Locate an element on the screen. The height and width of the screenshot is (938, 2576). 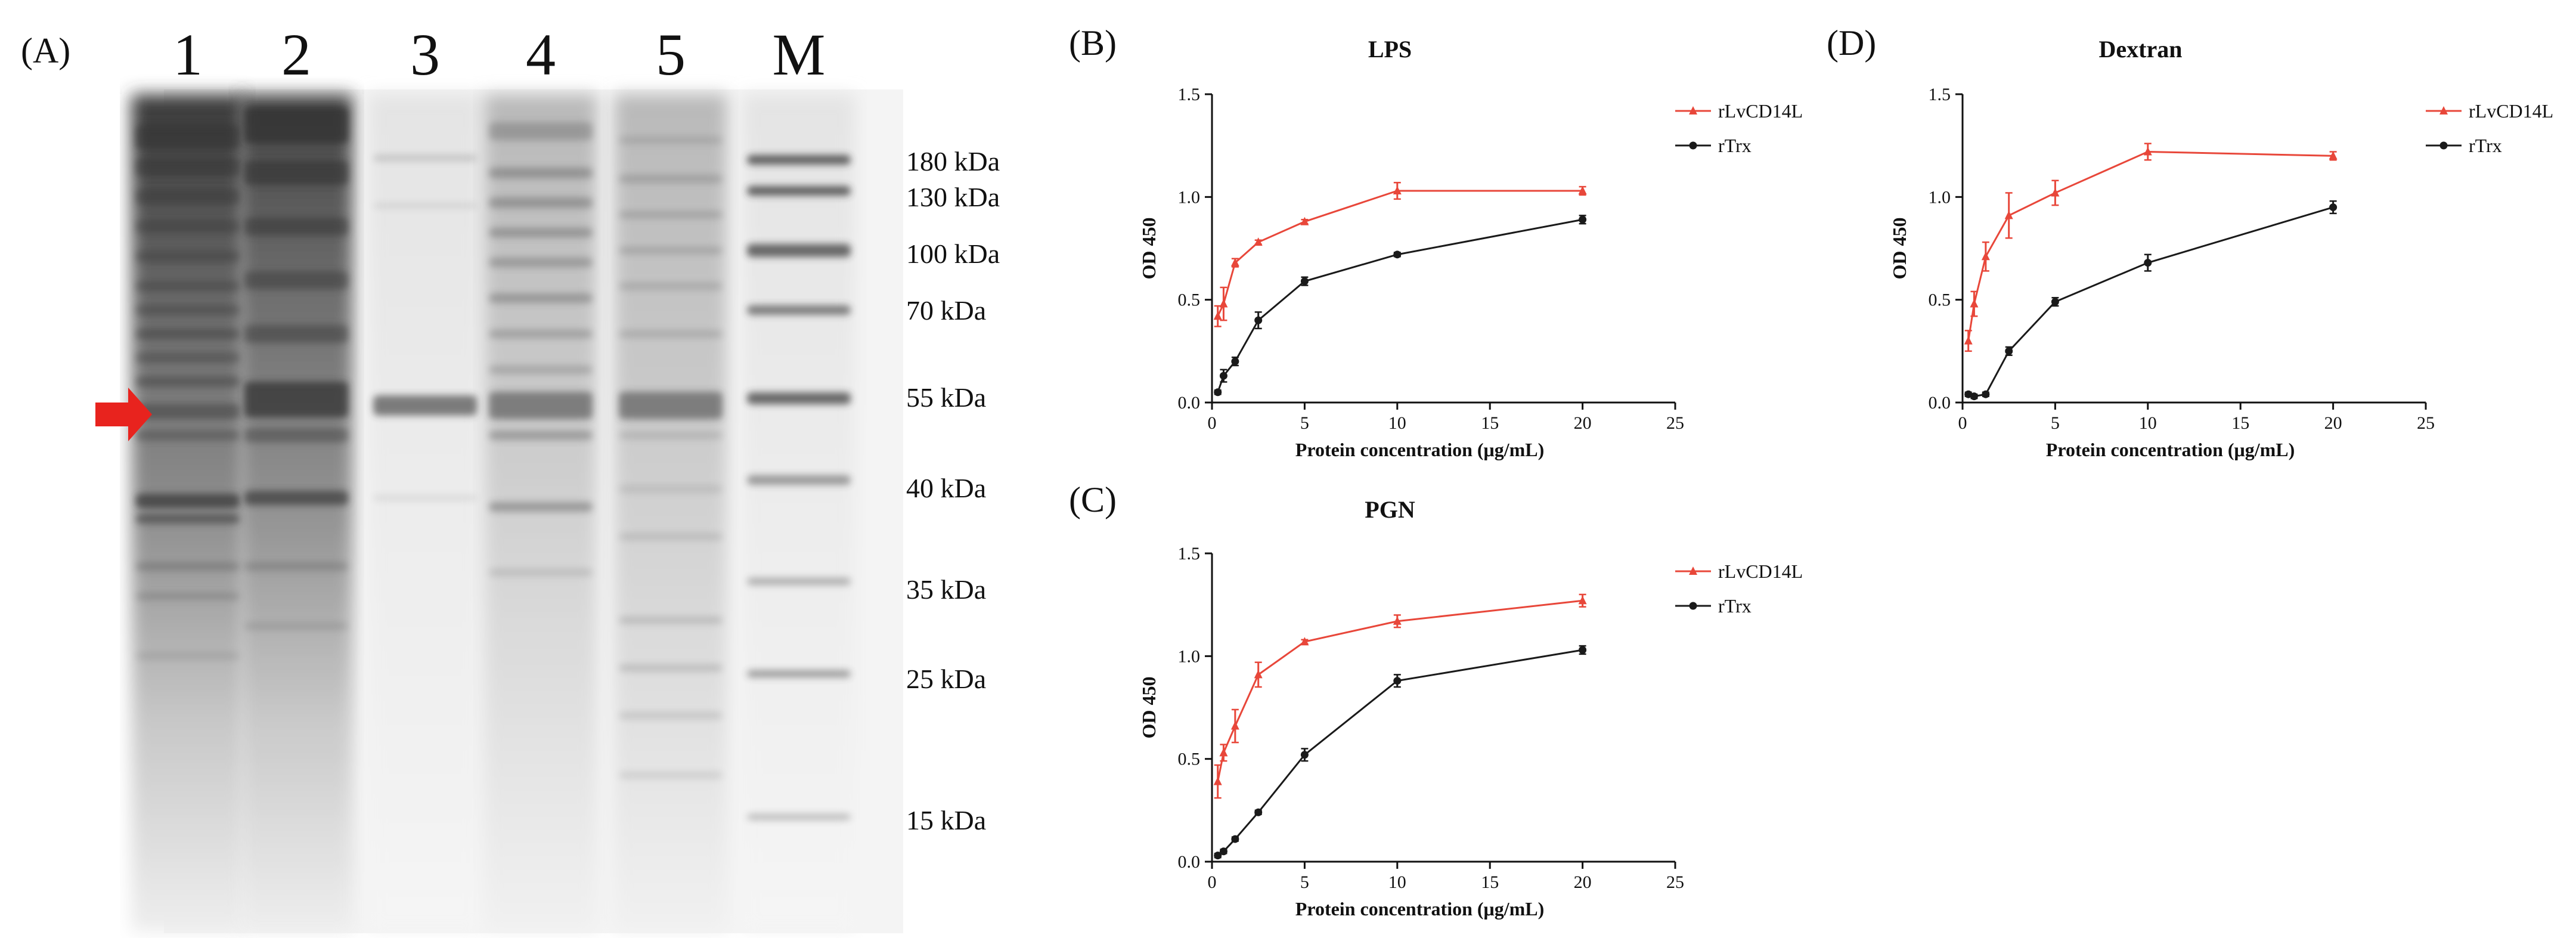
gel-marker-label: 55 kDa is located at coordinates (946, 397).